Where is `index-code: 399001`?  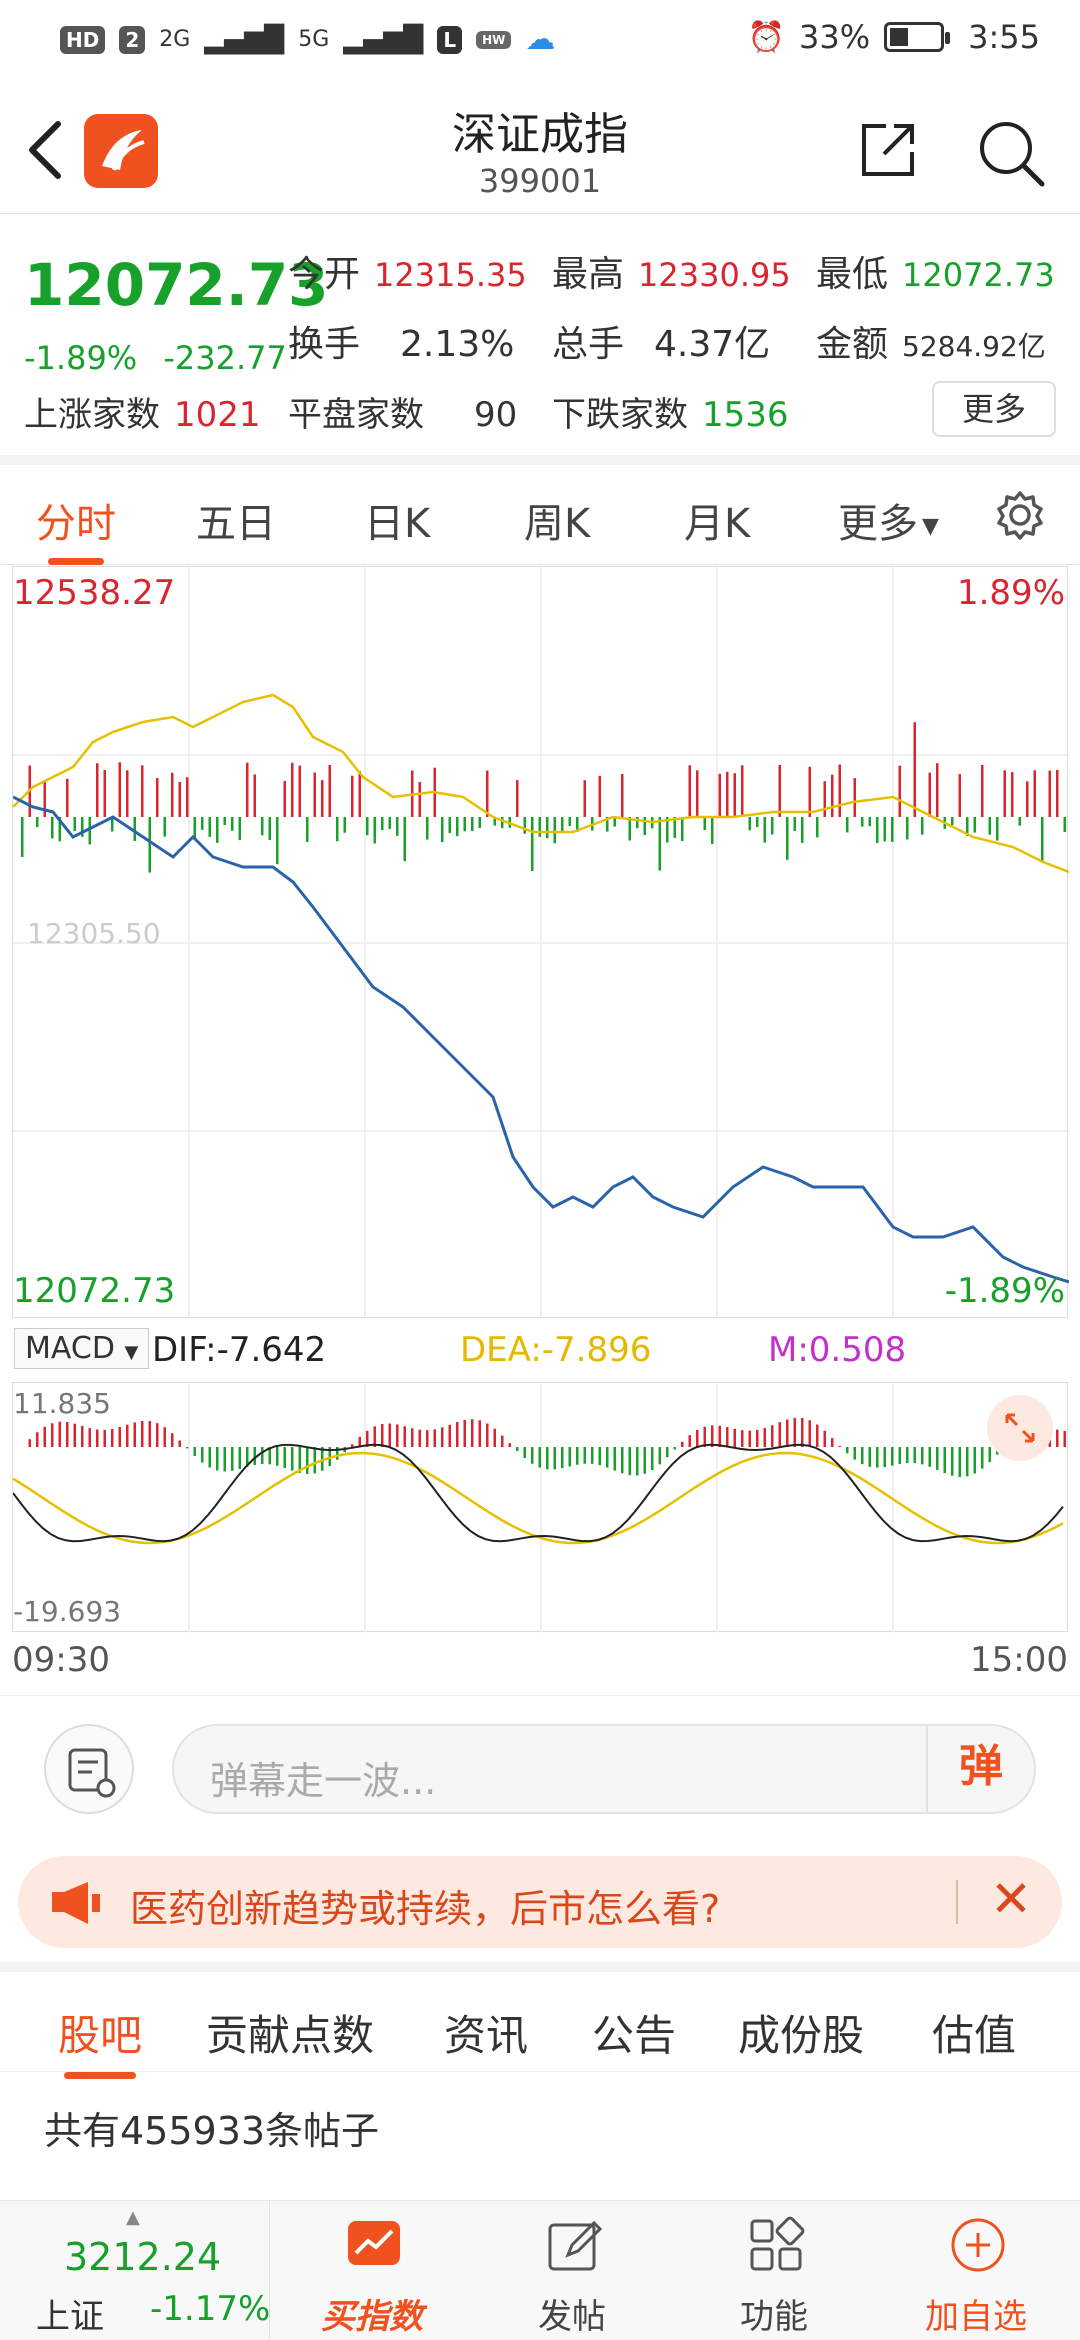 index-code: 399001 is located at coordinates (540, 181).